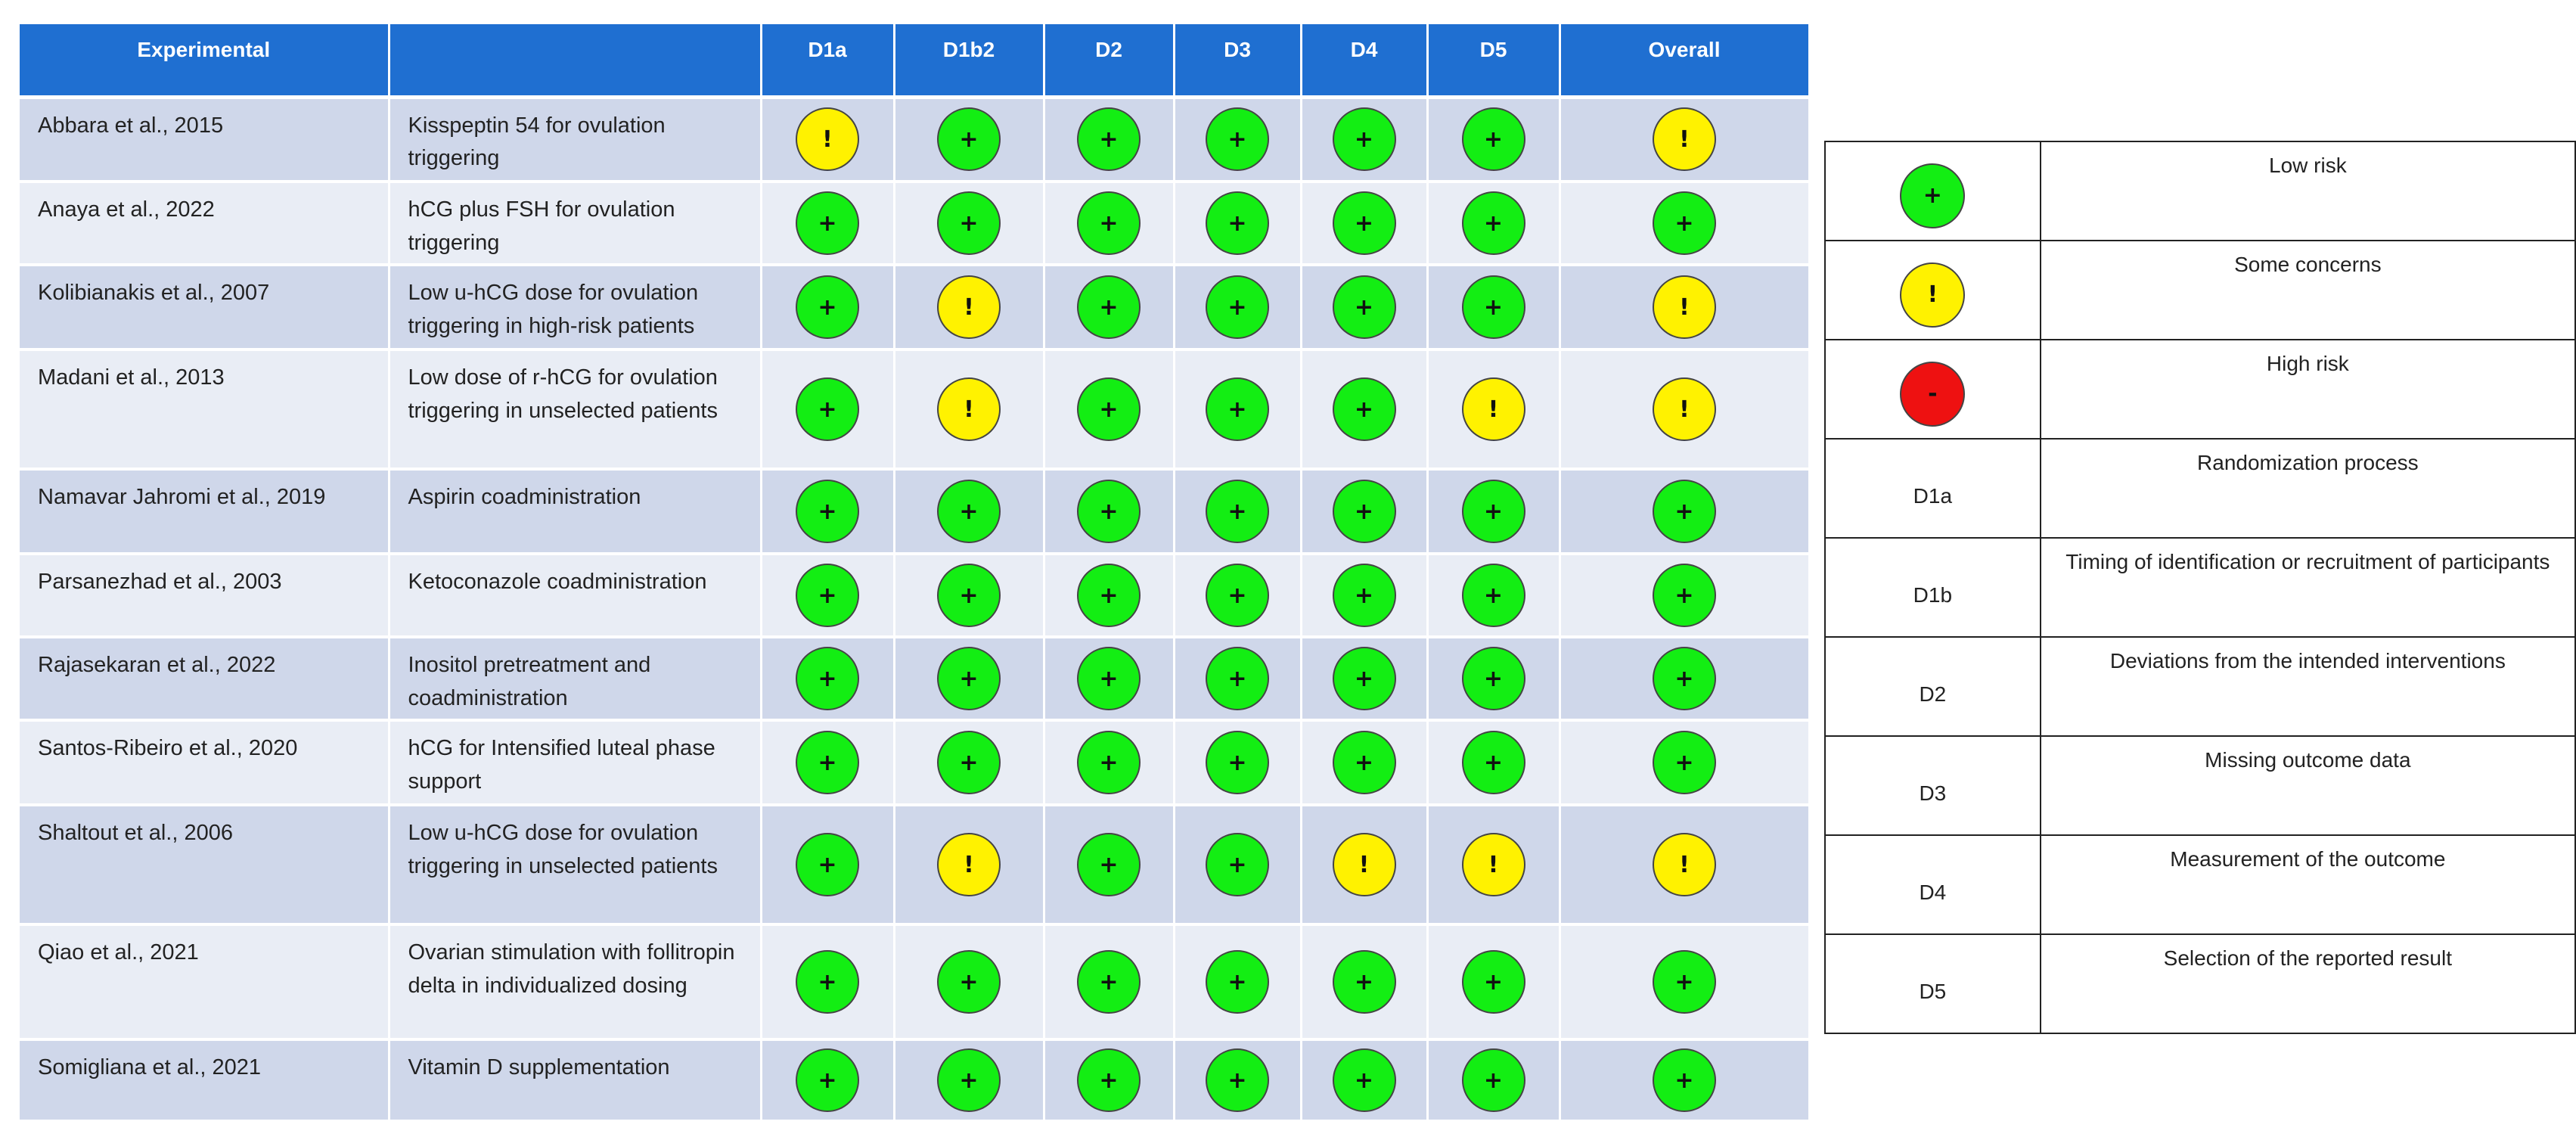  What do you see at coordinates (205, 61) in the screenshot?
I see `header-experimental: Experimental` at bounding box center [205, 61].